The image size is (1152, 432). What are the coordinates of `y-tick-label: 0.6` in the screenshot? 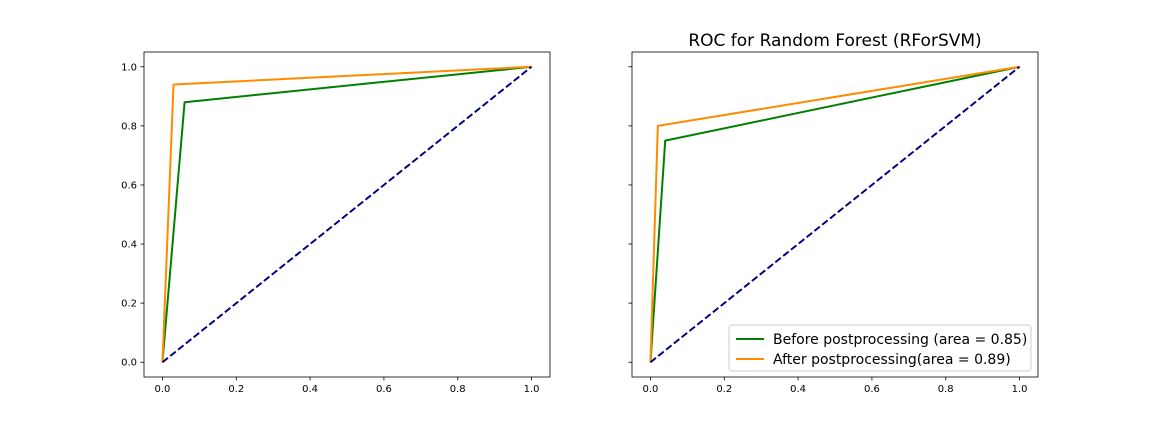 It's located at (129, 185).